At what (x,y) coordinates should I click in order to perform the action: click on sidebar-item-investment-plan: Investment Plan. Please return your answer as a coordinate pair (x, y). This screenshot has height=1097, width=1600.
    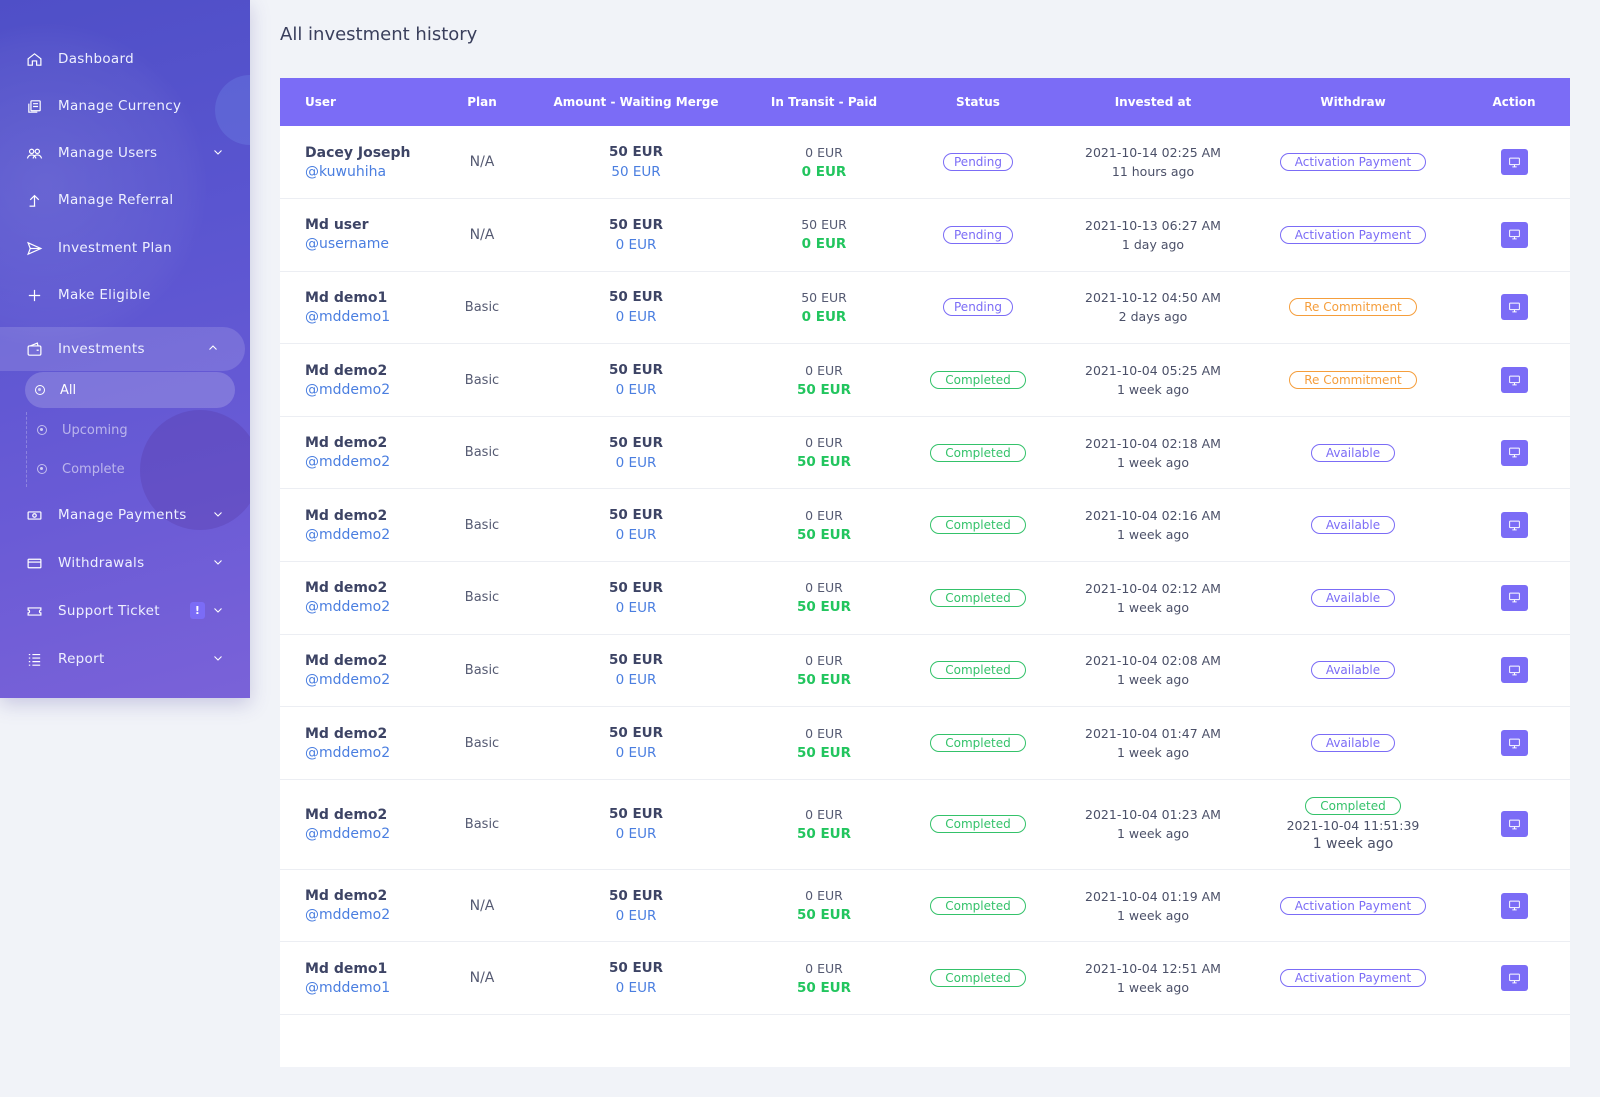
    Looking at the image, I should click on (125, 248).